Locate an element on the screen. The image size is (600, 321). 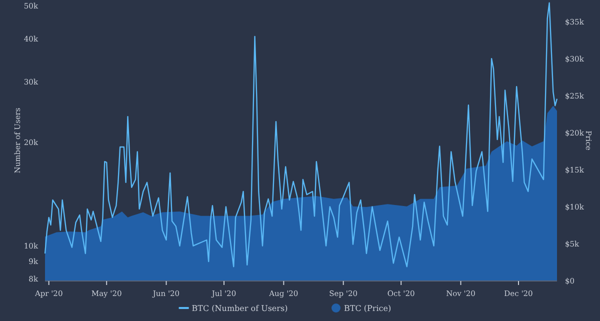
legend-label: BTC (Number of Users) is located at coordinates (240, 308).